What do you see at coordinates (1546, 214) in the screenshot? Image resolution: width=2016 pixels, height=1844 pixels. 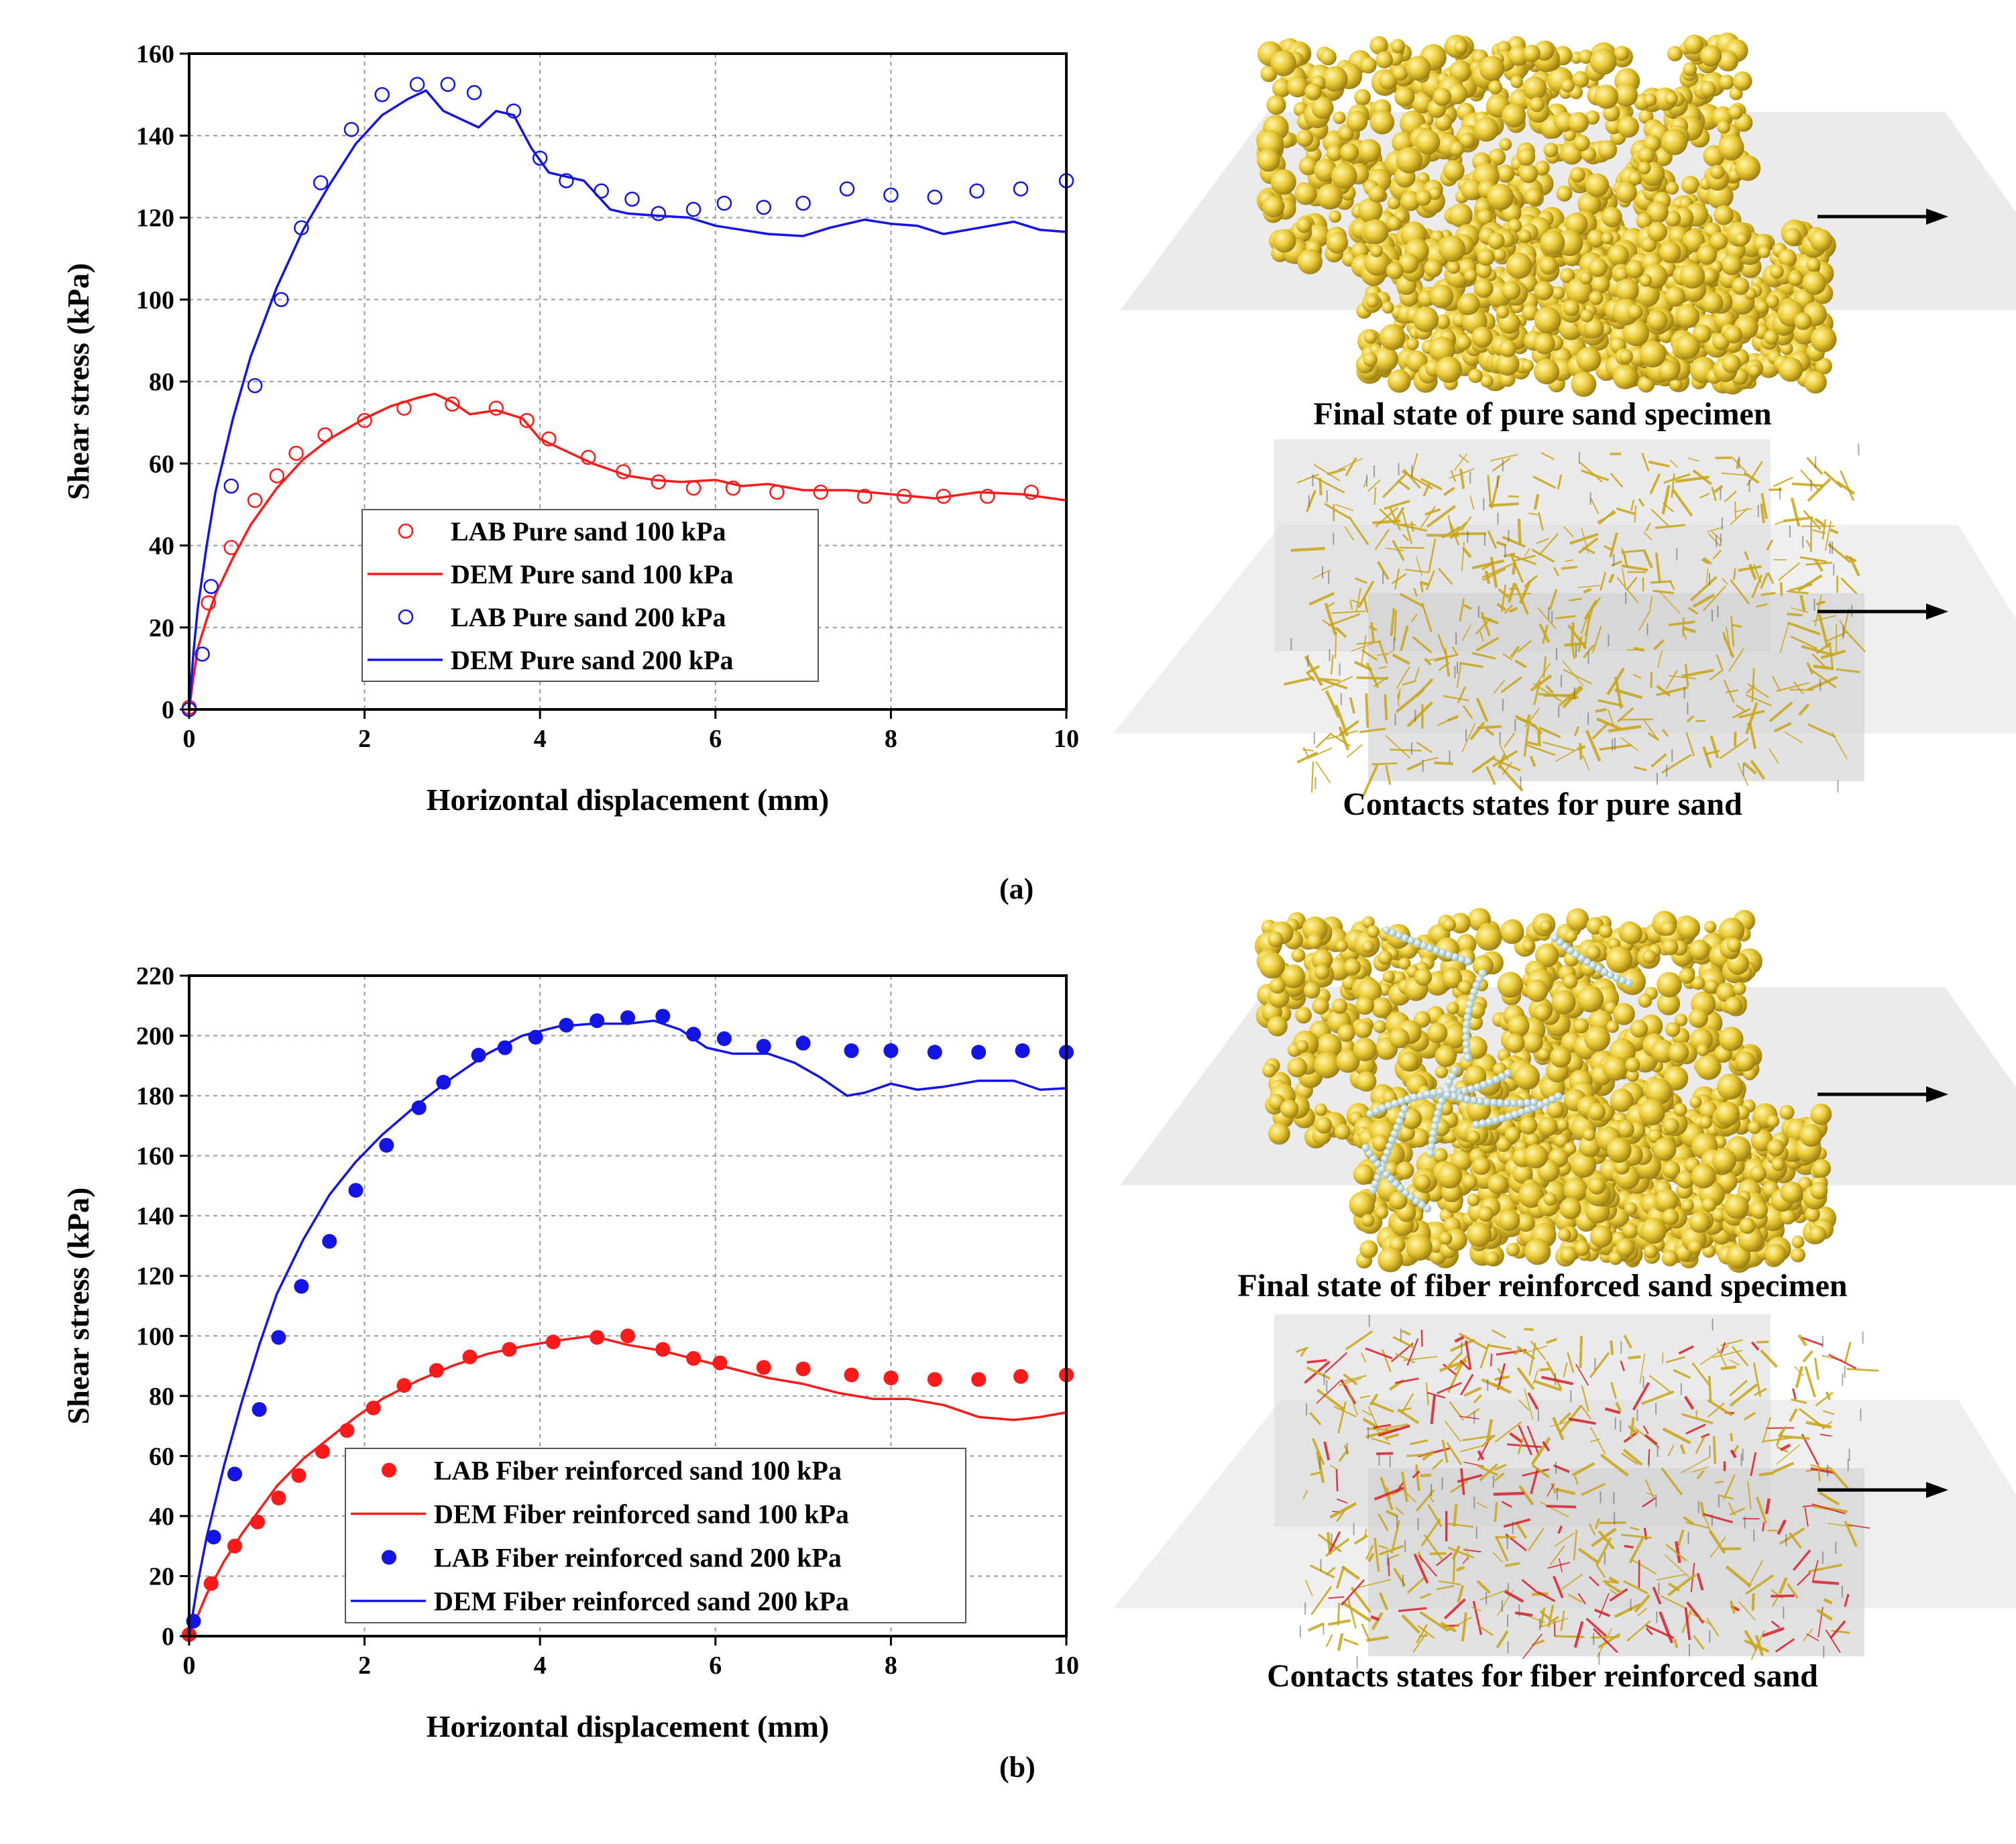 I see `sphere-cloud` at bounding box center [1546, 214].